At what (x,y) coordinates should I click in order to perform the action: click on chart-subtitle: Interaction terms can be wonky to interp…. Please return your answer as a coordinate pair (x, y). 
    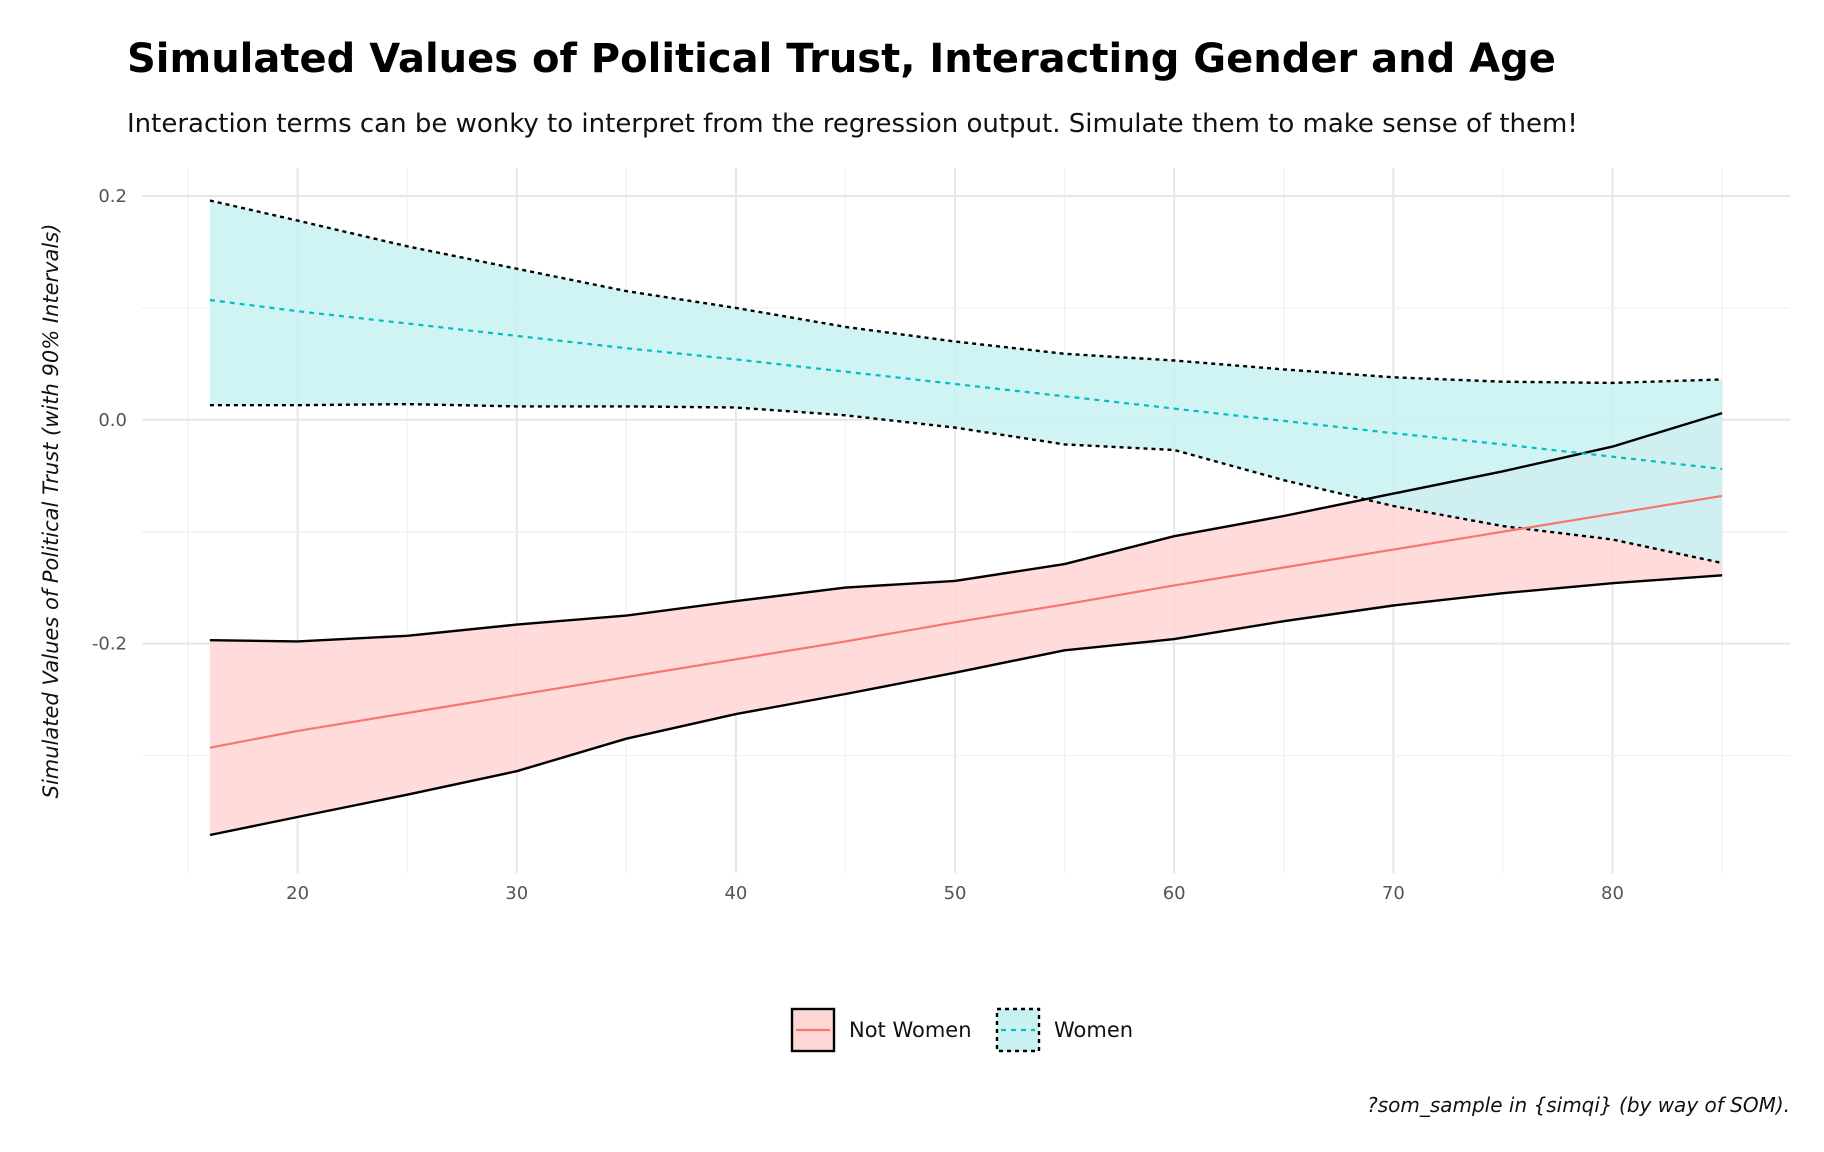
    Looking at the image, I should click on (852, 124).